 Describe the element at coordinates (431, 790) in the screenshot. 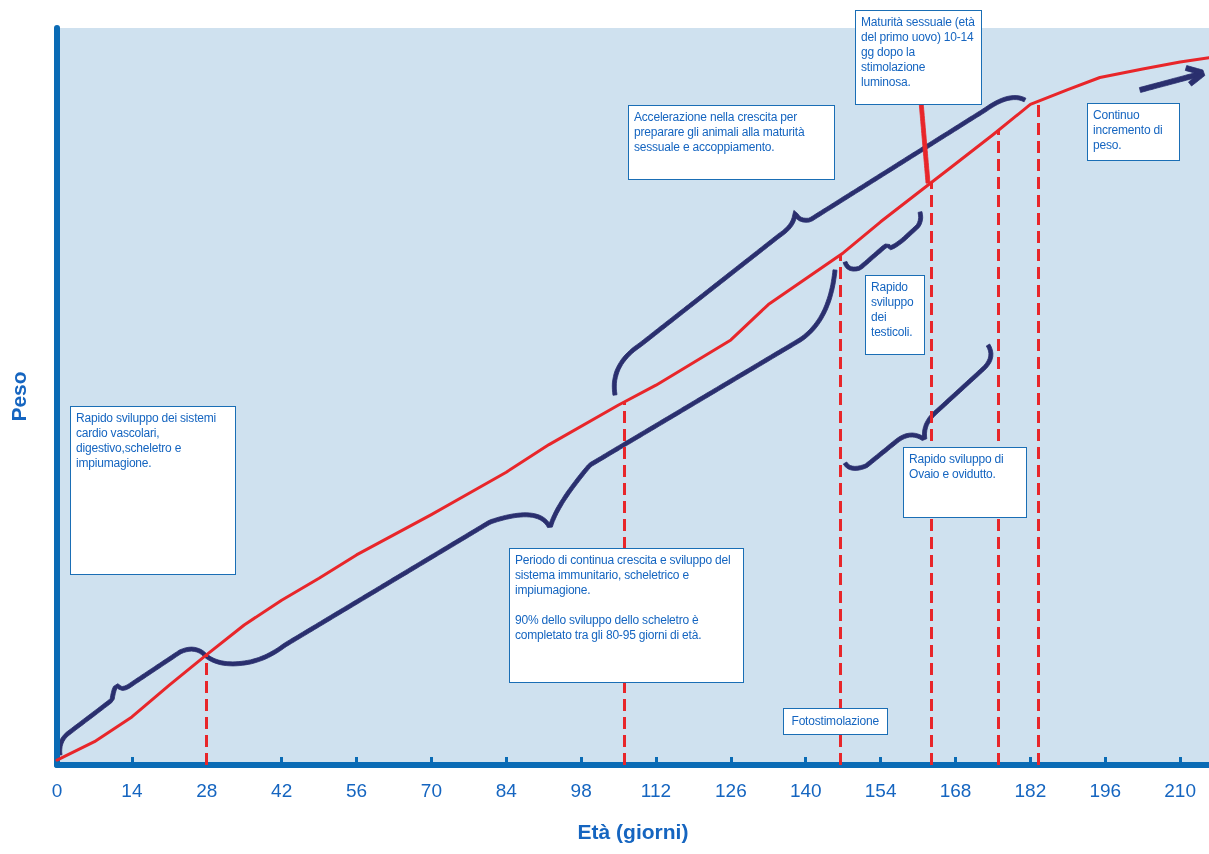

I see `x-tick-label: 70` at that location.